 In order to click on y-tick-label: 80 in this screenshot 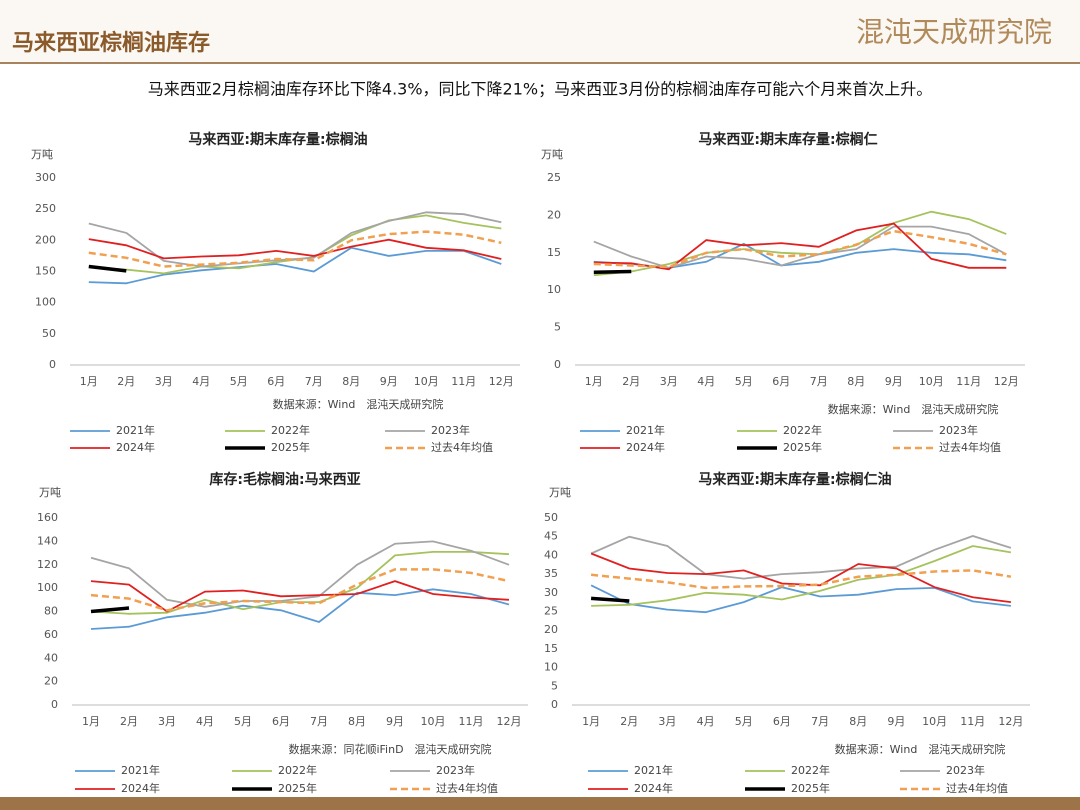, I will do `click(51, 611)`.